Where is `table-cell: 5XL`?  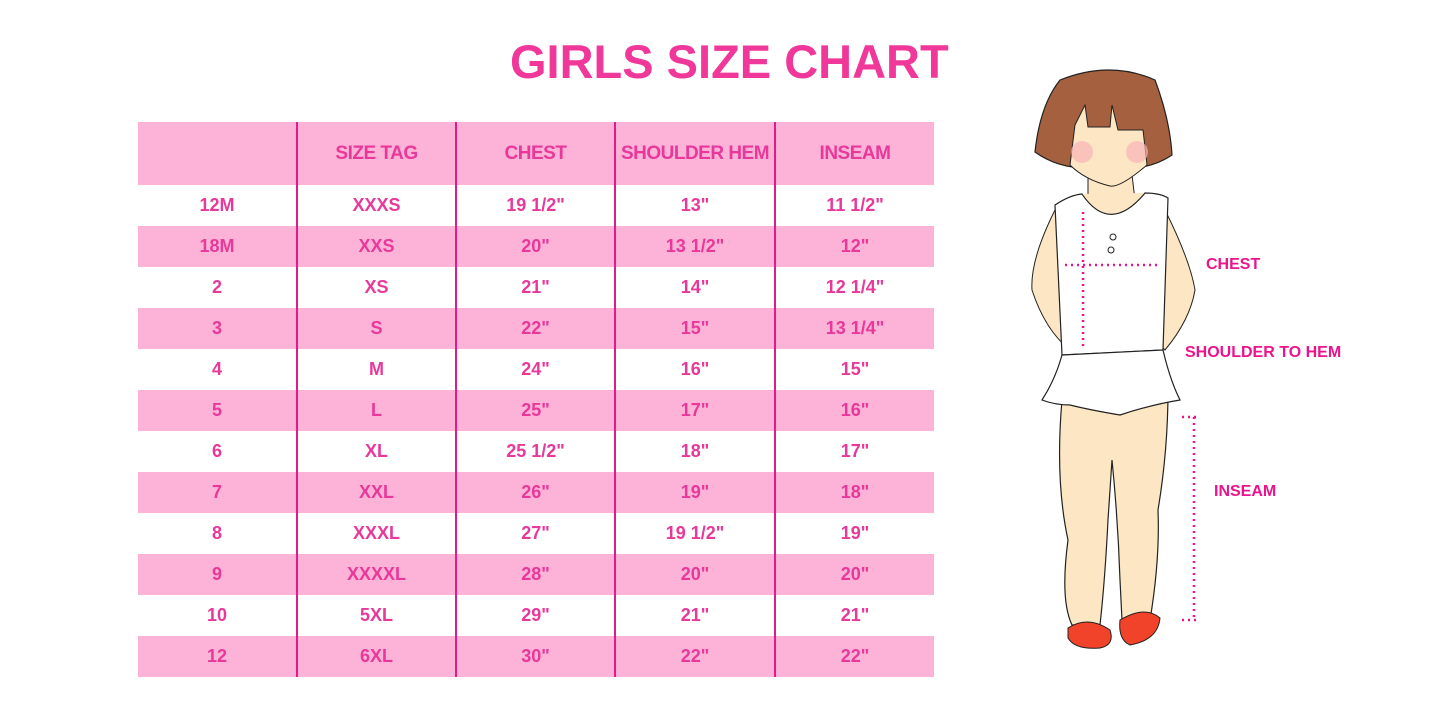
table-cell: 5XL is located at coordinates (376, 615).